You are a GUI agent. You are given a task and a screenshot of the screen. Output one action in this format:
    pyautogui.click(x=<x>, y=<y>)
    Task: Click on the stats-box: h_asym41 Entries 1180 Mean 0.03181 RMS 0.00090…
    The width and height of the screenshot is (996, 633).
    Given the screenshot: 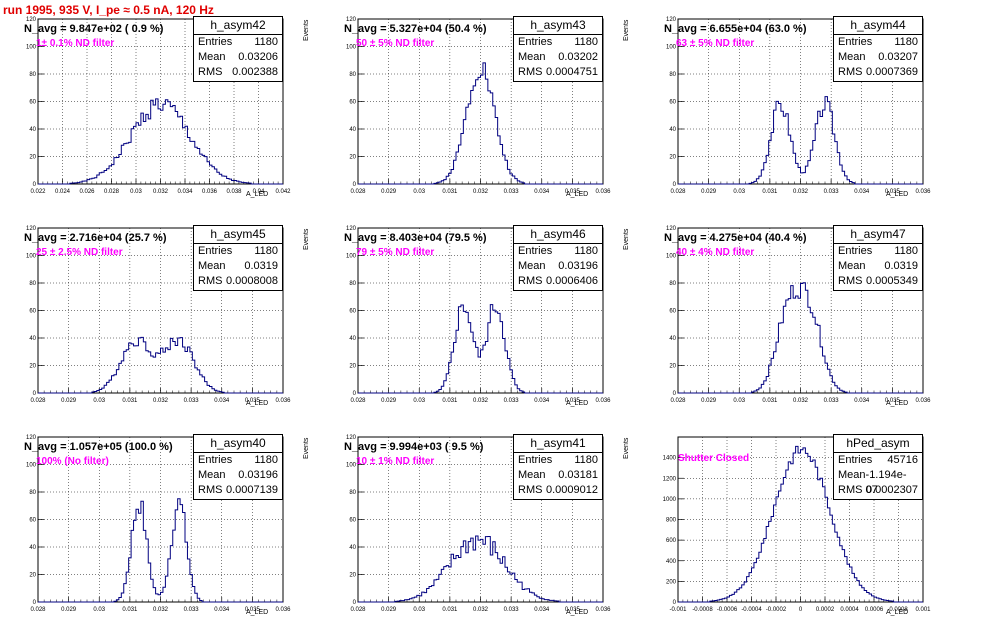 What is the action you would take?
    pyautogui.click(x=558, y=467)
    